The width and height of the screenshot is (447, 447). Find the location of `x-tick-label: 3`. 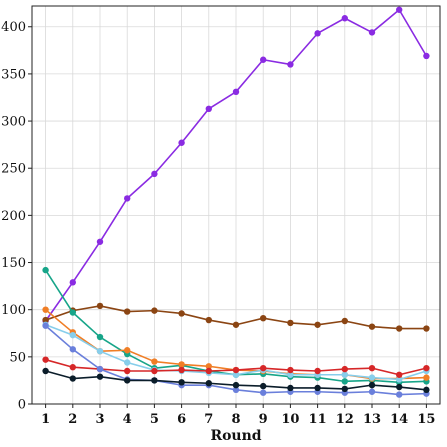

x-tick-label: 3 is located at coordinates (99, 419).